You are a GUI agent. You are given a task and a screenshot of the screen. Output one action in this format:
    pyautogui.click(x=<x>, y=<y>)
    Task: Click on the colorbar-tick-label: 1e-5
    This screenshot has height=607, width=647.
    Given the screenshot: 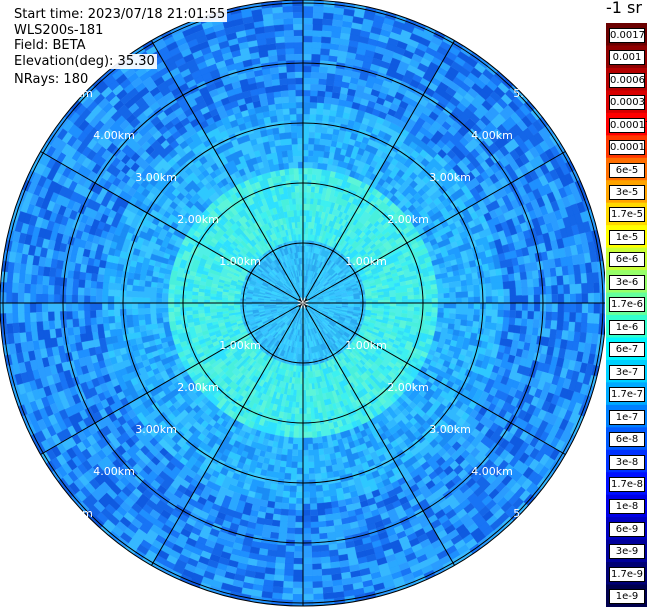 What is the action you would take?
    pyautogui.click(x=627, y=237)
    